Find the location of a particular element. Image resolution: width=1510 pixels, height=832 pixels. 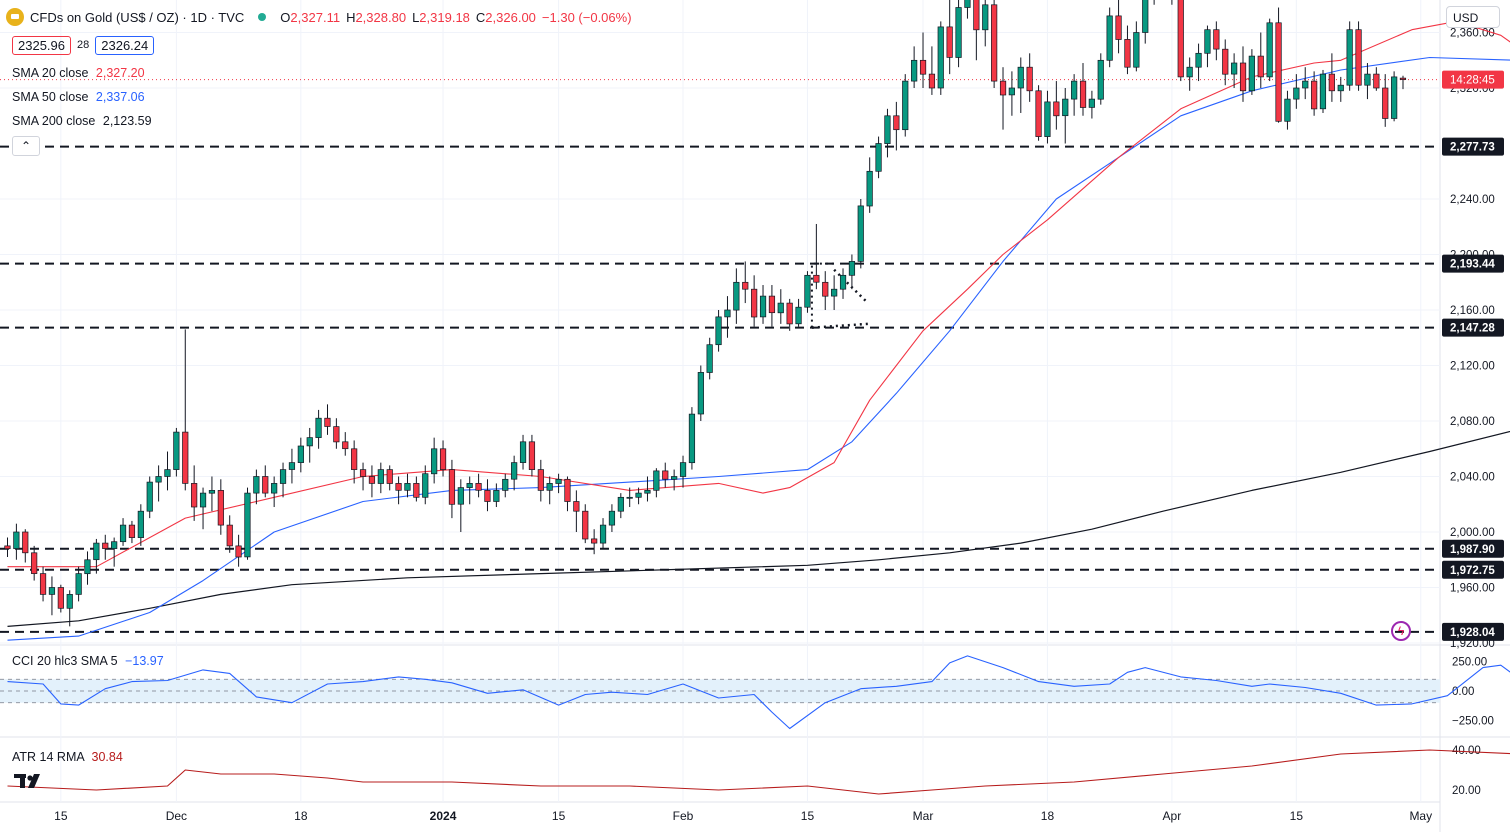

atr-legend: ATR 14 RMA 30.84 is located at coordinates (67, 757).